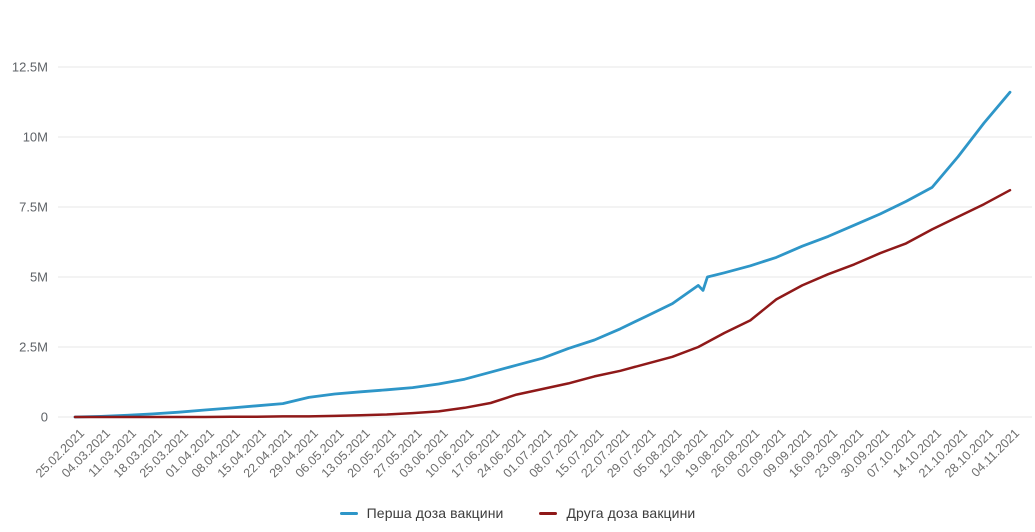 This screenshot has height=532, width=1035. I want to click on legend-item-first-dose: Перша доза вакцини, so click(421, 513).